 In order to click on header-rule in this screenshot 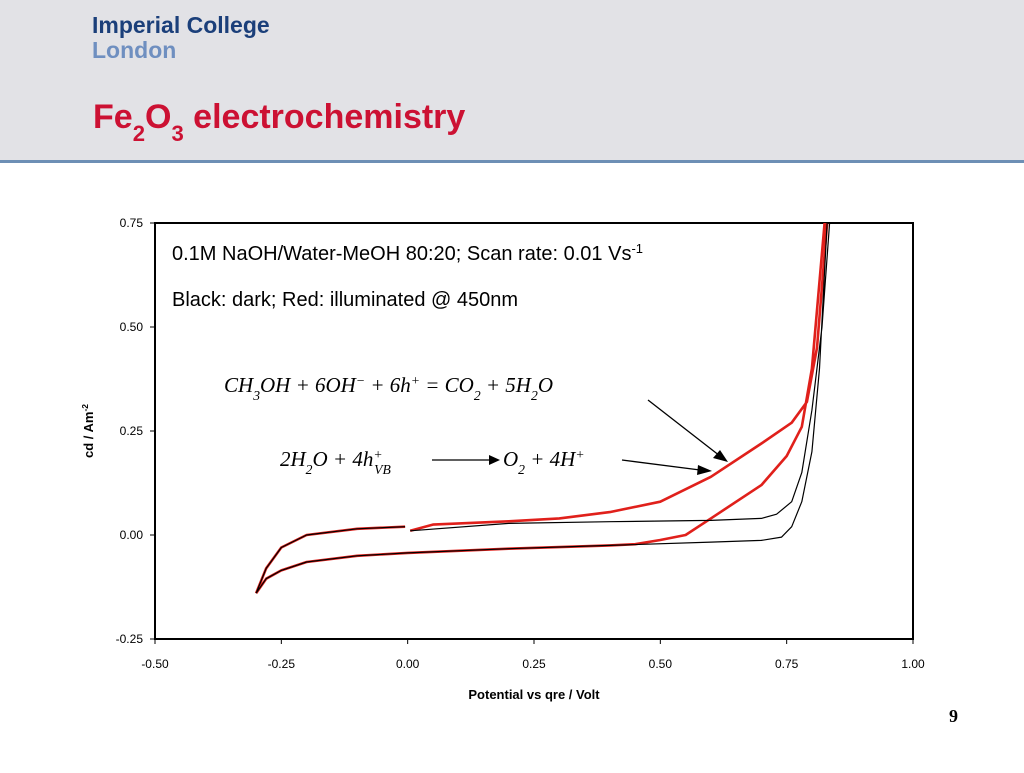, I will do `click(512, 161)`.